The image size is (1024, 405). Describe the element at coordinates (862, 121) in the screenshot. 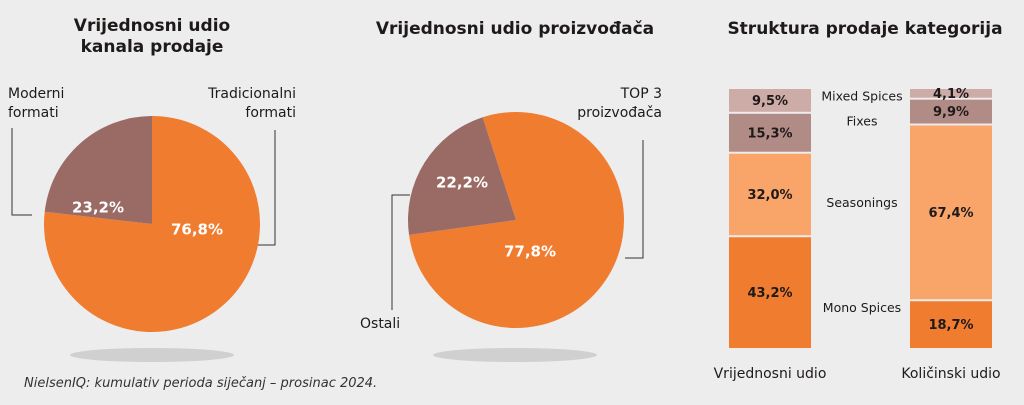

I see `legend-label: Fixes` at that location.